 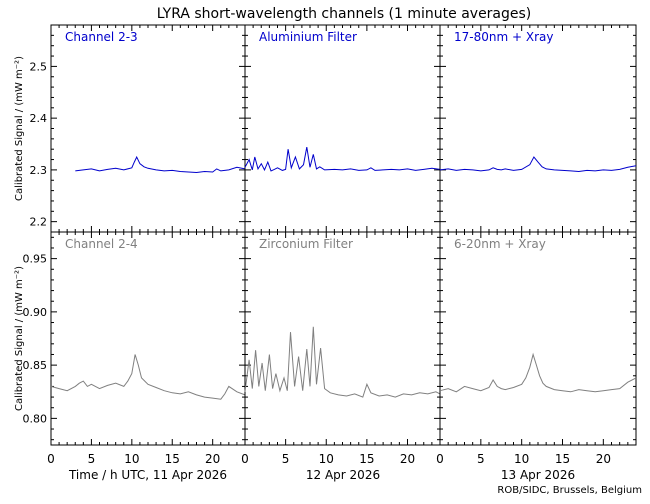 What do you see at coordinates (440, 459) in the screenshot?
I see `x-tick-label-2-0: 0` at bounding box center [440, 459].